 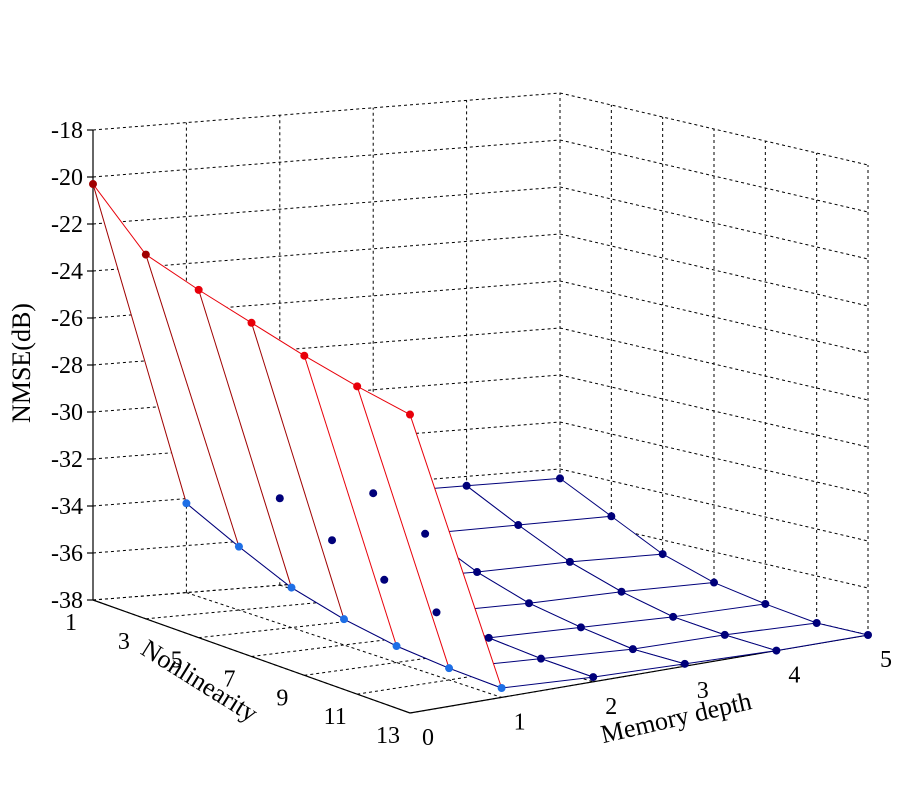 What do you see at coordinates (676, 717) in the screenshot?
I see `x-axis-title: Memory depth` at bounding box center [676, 717].